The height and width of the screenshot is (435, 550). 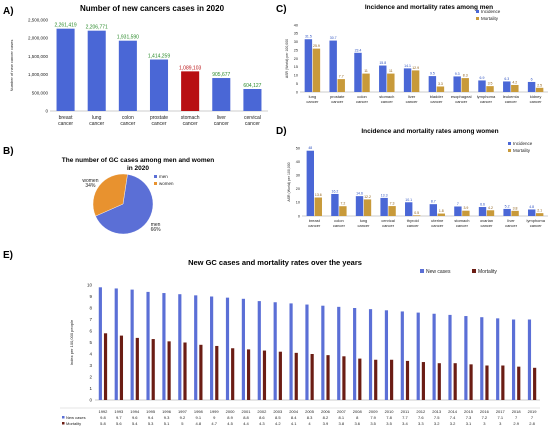 I want to click on y-tick-label: 0, so click(x=46, y=111).